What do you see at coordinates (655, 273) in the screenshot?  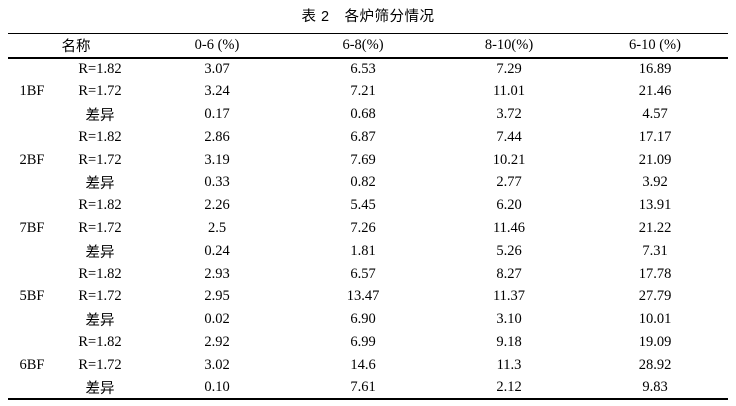 I see `value-cell: 17.78` at bounding box center [655, 273].